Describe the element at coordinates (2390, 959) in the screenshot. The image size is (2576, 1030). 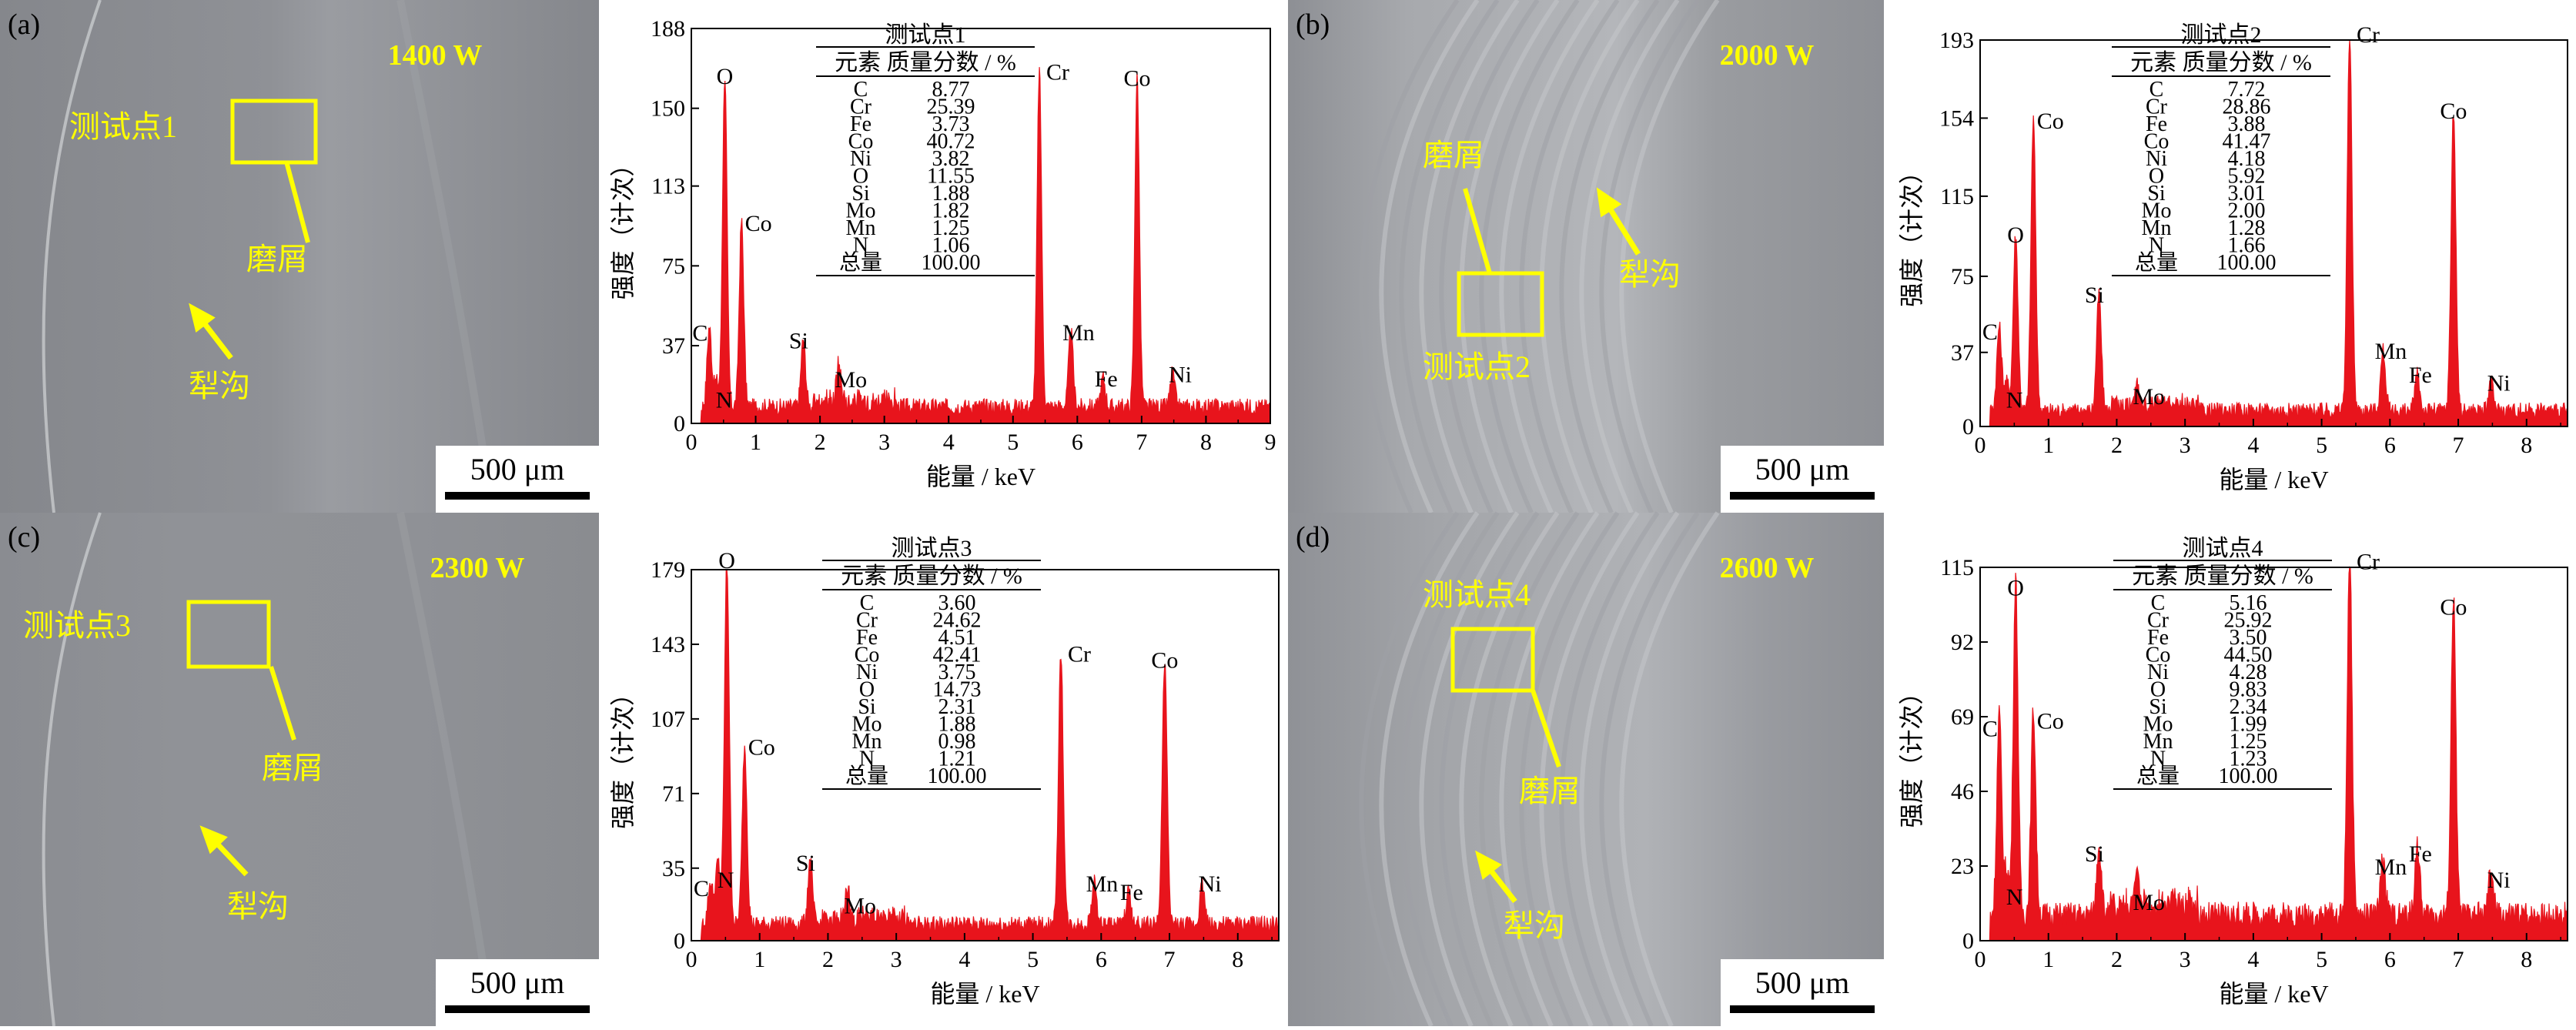
I see `x-tick-label: 6` at that location.